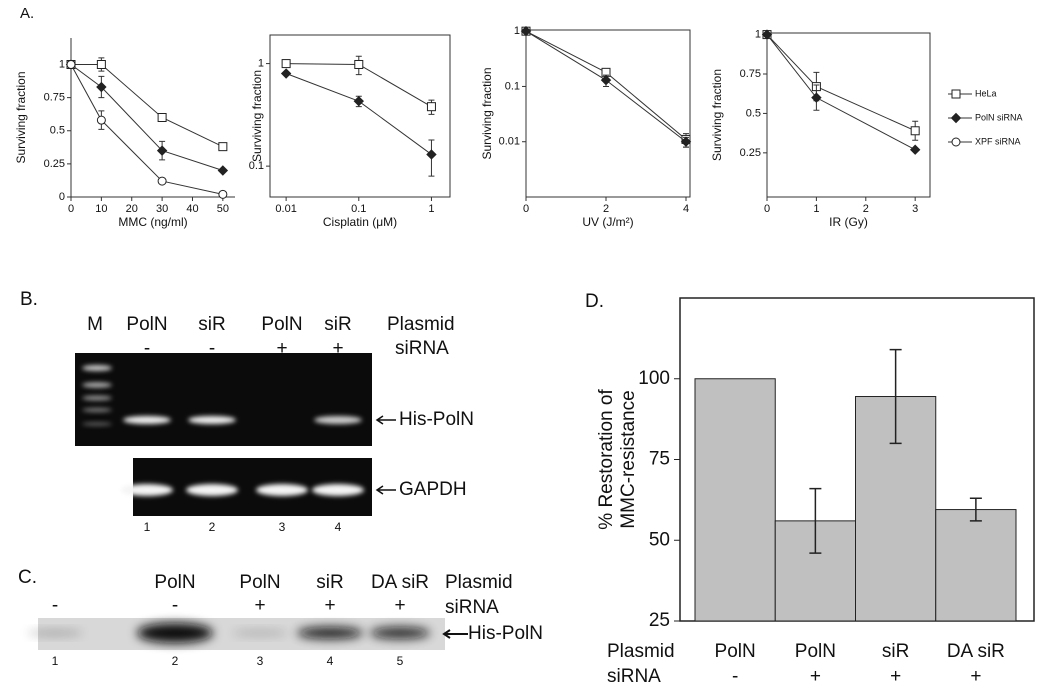 The height and width of the screenshot is (694, 1050). Describe the element at coordinates (659, 459) in the screenshot. I see `y-tick-label: 75` at that location.